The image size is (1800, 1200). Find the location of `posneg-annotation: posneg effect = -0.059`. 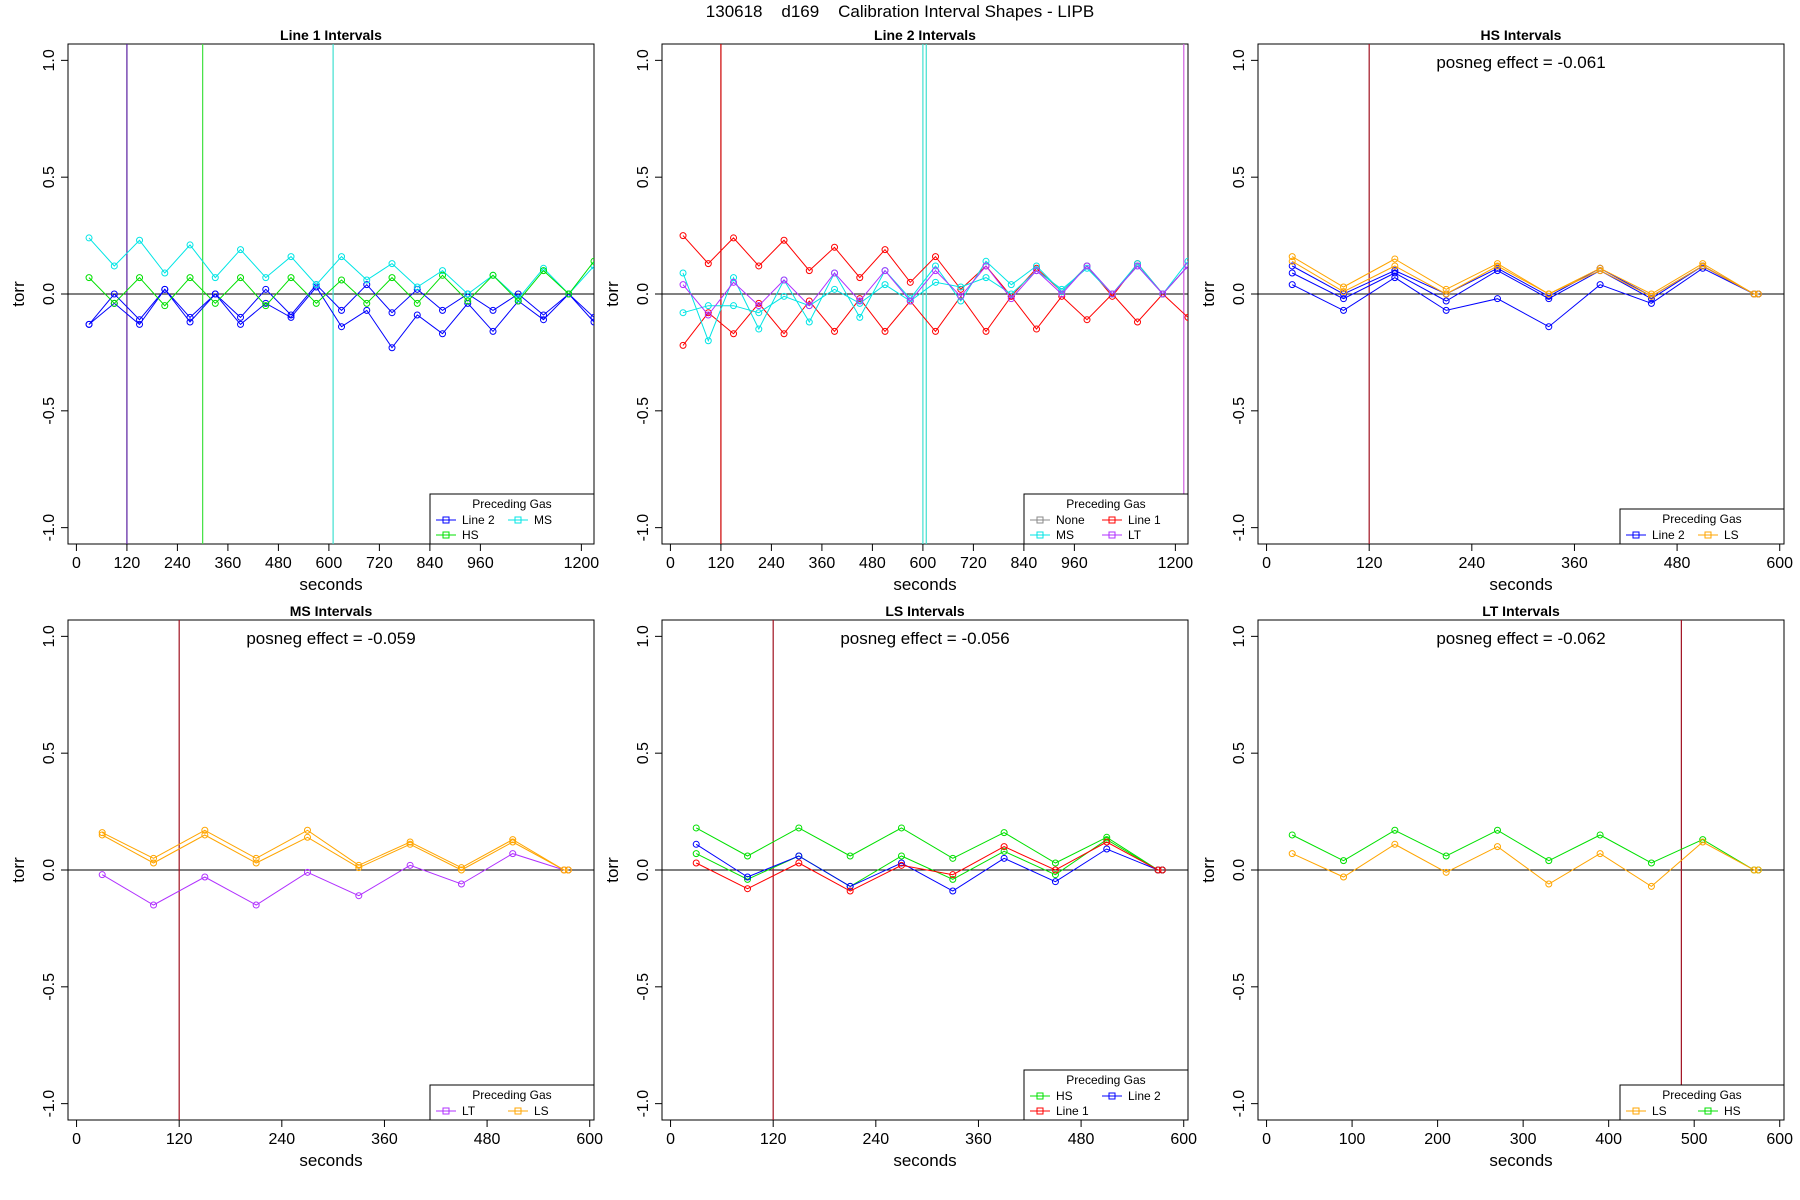

posneg-annotation: posneg effect = -0.059 is located at coordinates (330, 638).